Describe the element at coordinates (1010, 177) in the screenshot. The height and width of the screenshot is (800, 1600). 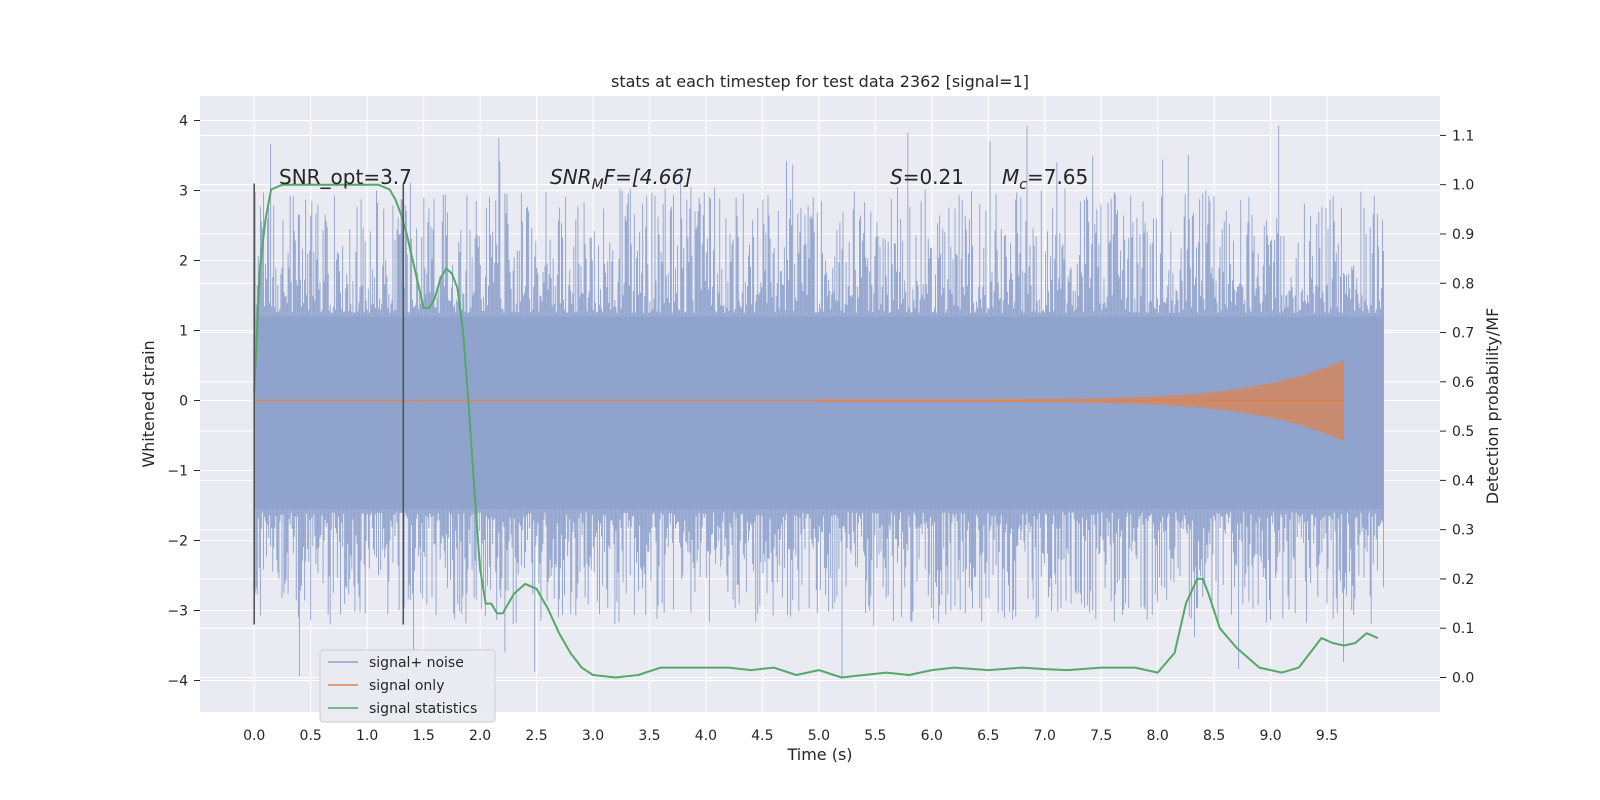
I see `mc-symbol: M` at that location.